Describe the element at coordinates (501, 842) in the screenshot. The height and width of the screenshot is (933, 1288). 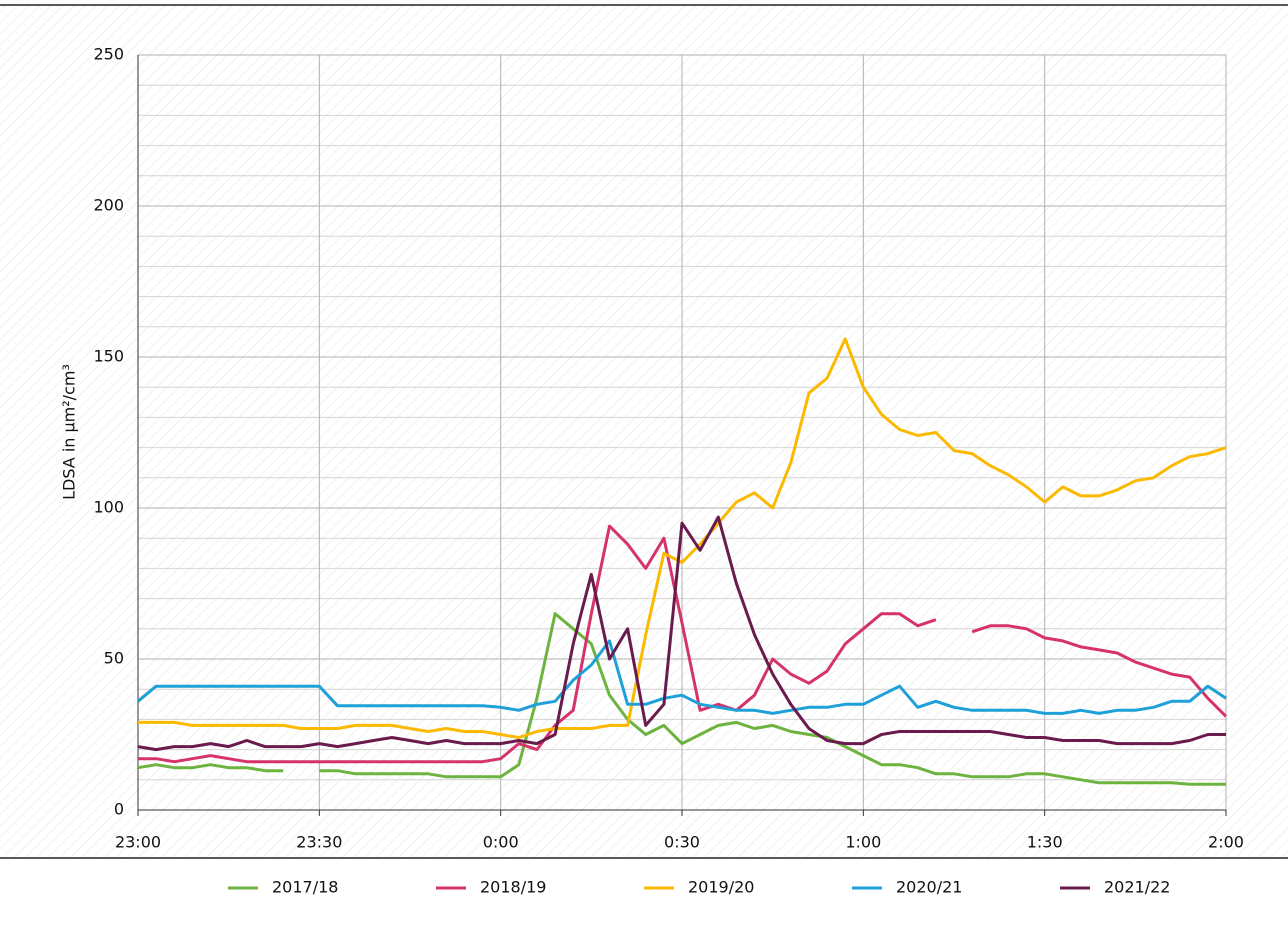
I see `x-tick-label: 0:00` at that location.